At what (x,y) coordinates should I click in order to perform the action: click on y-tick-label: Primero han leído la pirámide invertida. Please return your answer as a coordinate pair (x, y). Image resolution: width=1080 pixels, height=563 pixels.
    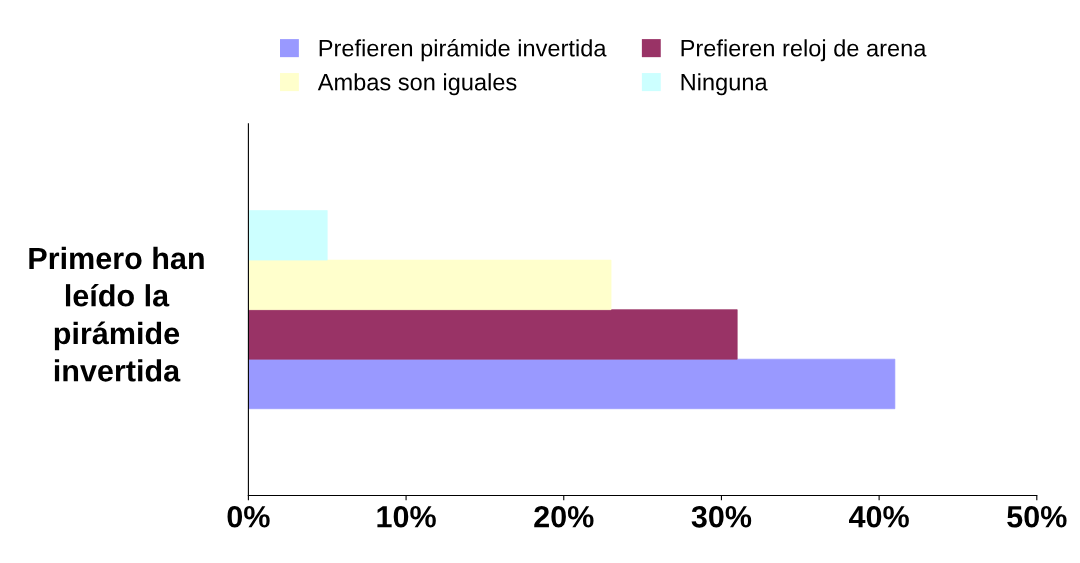
    Looking at the image, I should click on (116, 314).